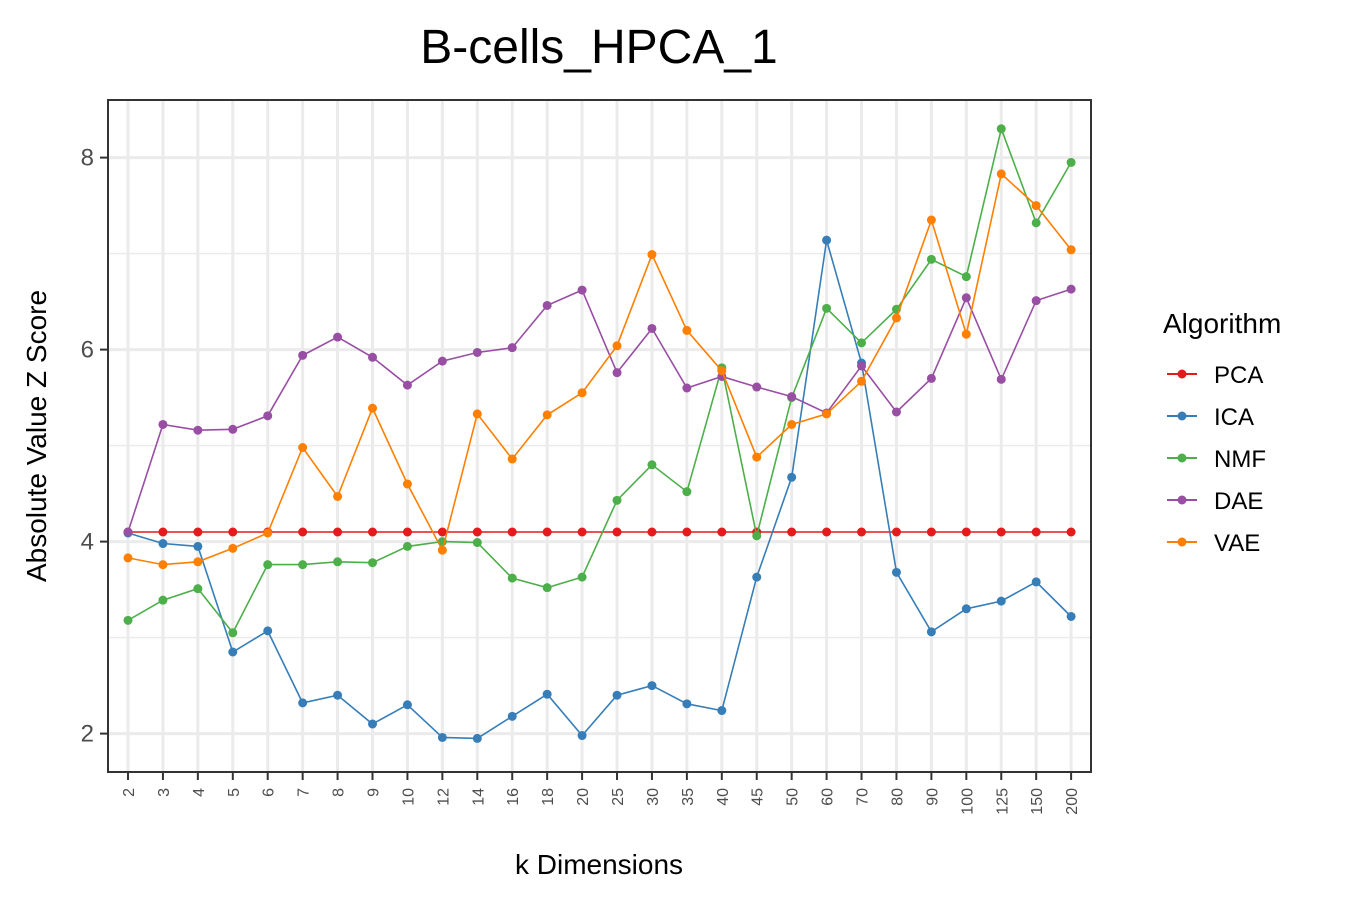 Image resolution: width=1350 pixels, height=900 pixels. What do you see at coordinates (408, 797) in the screenshot?
I see `x-tick-label: 10` at bounding box center [408, 797].